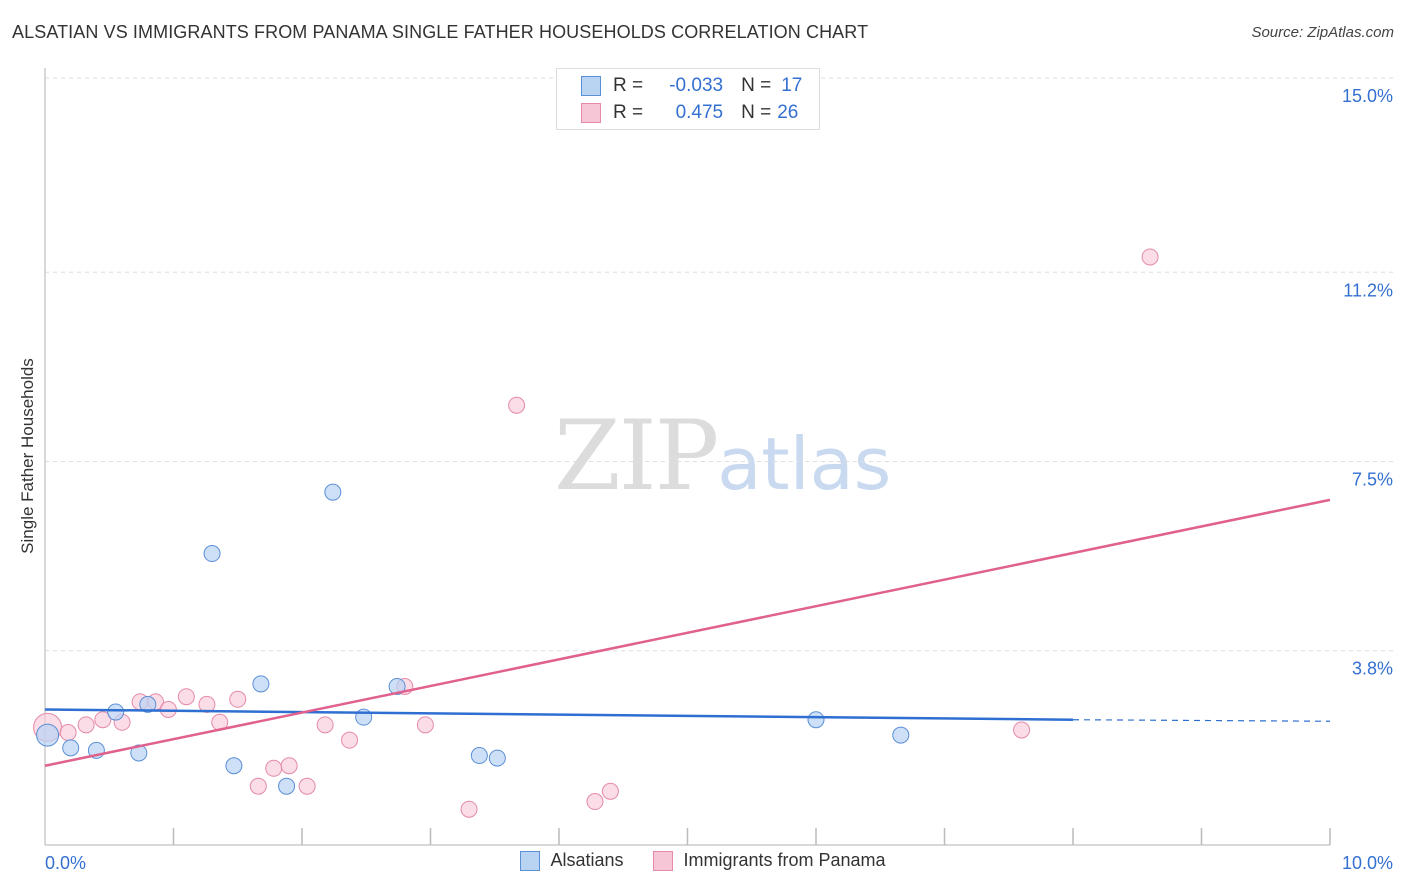 The height and width of the screenshot is (892, 1406). Describe the element at coordinates (1367, 96) in the screenshot. I see `y-tick-label: 15.0%` at that location.